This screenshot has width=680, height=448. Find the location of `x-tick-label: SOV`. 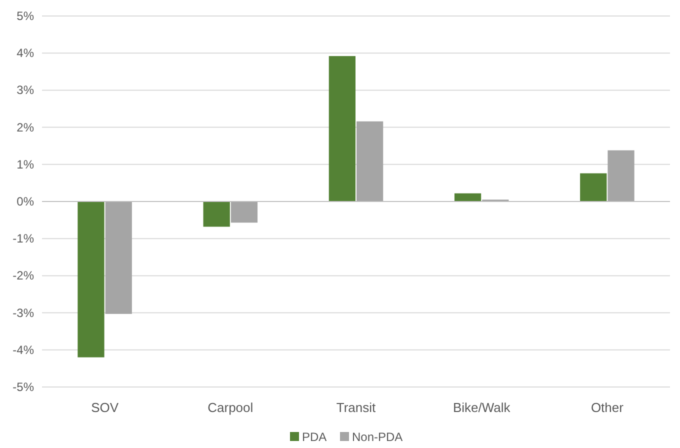

x-tick-label: SOV is located at coordinates (105, 407).